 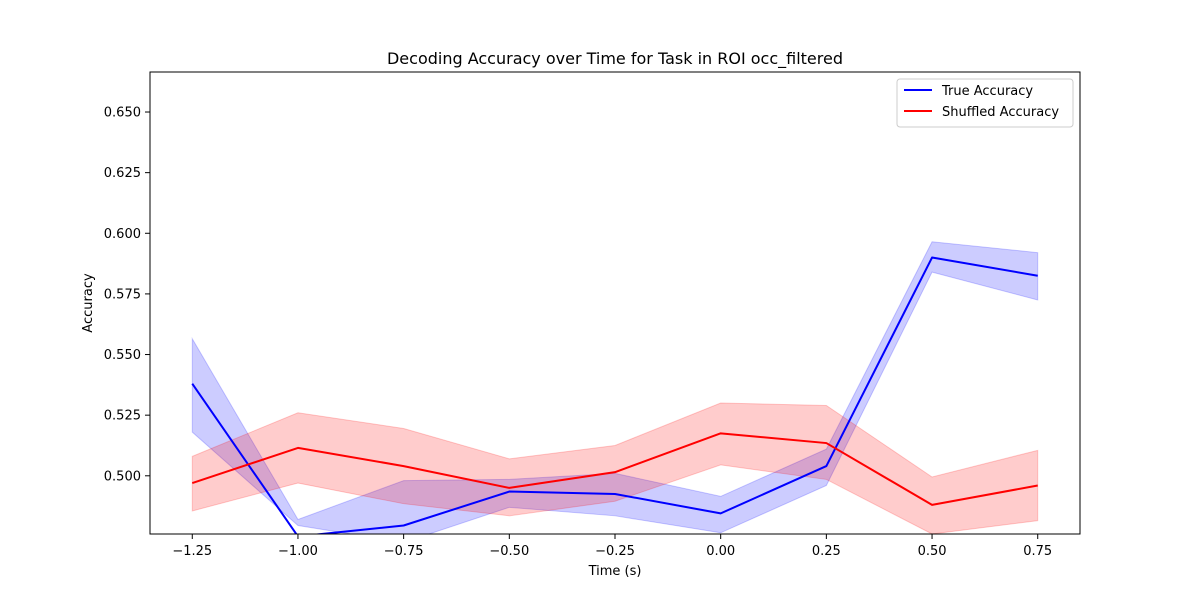 I want to click on legend-label-true-accuracy: True Accuracy, so click(x=987, y=91).